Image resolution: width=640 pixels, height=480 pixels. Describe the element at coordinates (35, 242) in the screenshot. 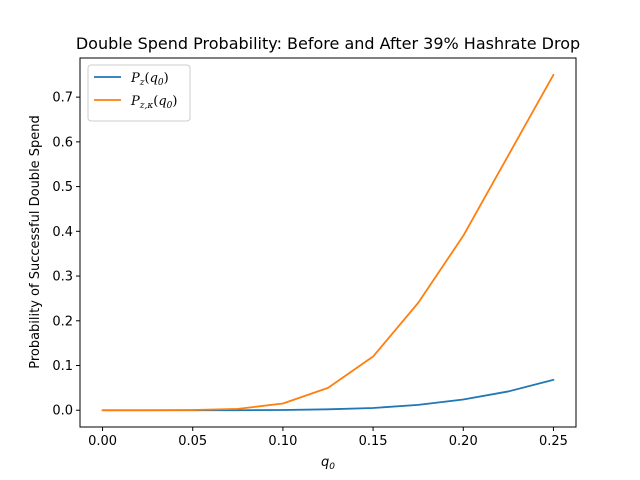

I see `y-axis-label: Probability of Successful Double Spend` at that location.